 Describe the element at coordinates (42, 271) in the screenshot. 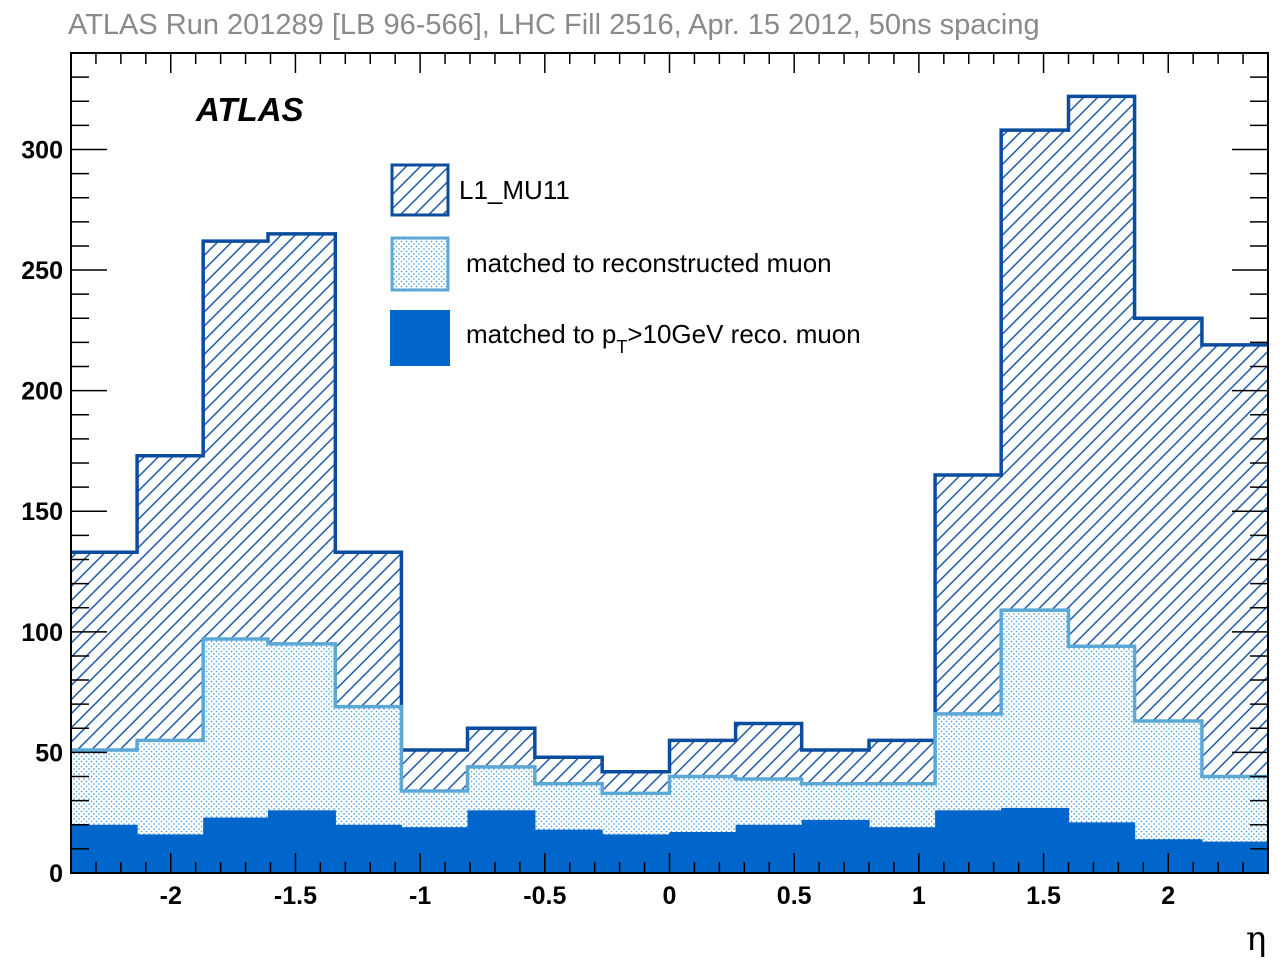

I see `y-tick-label: 250` at that location.